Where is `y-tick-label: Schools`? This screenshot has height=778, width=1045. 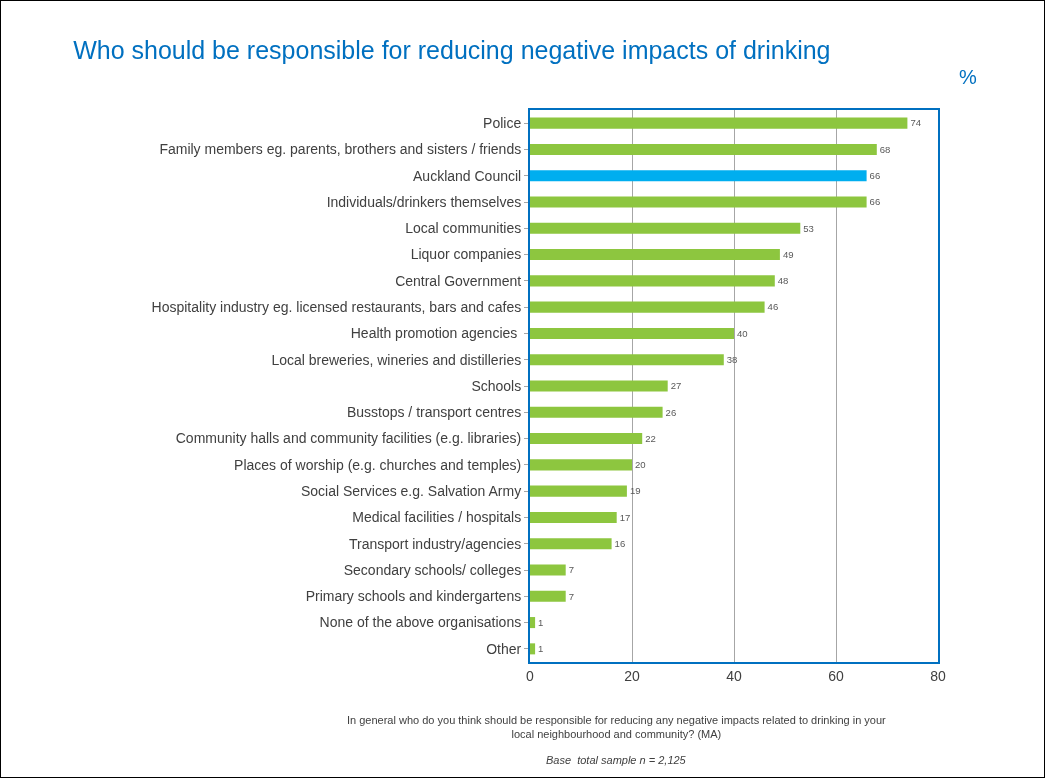 y-tick-label: Schools is located at coordinates (496, 385).